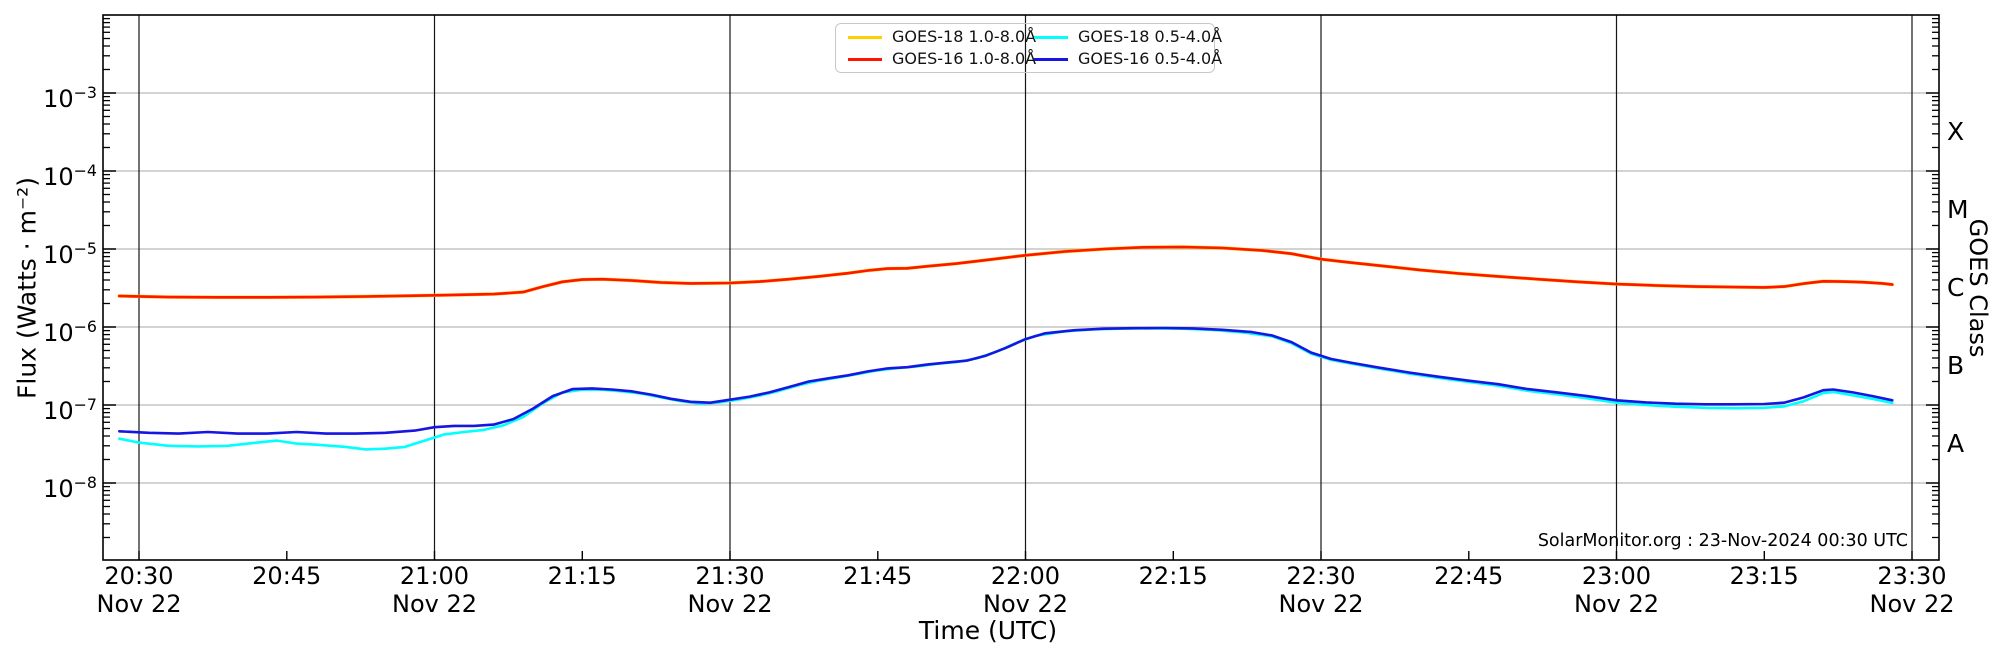 This screenshot has height=650, width=2000. What do you see at coordinates (139, 576) in the screenshot?
I see `x-tick-label: 20:30` at bounding box center [139, 576].